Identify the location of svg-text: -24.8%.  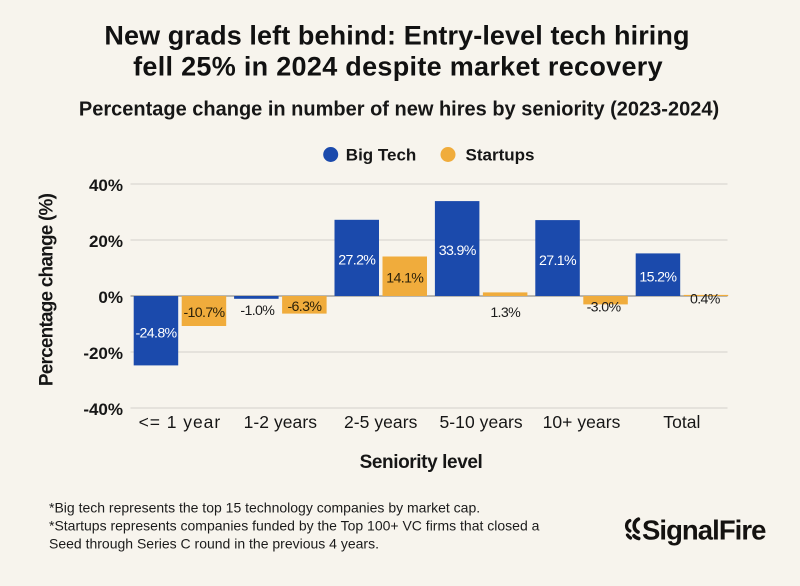
(156, 334).